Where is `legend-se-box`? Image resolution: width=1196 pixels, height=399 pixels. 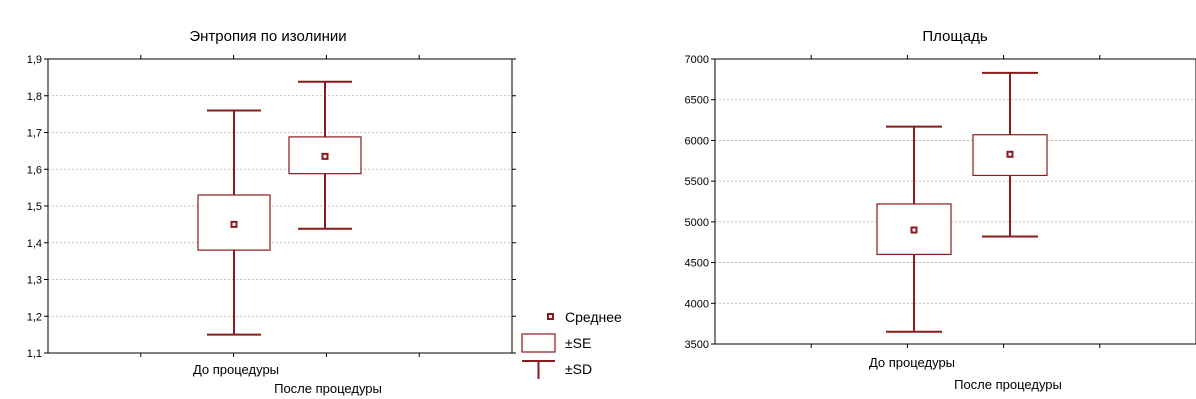
legend-se-box is located at coordinates (538, 343).